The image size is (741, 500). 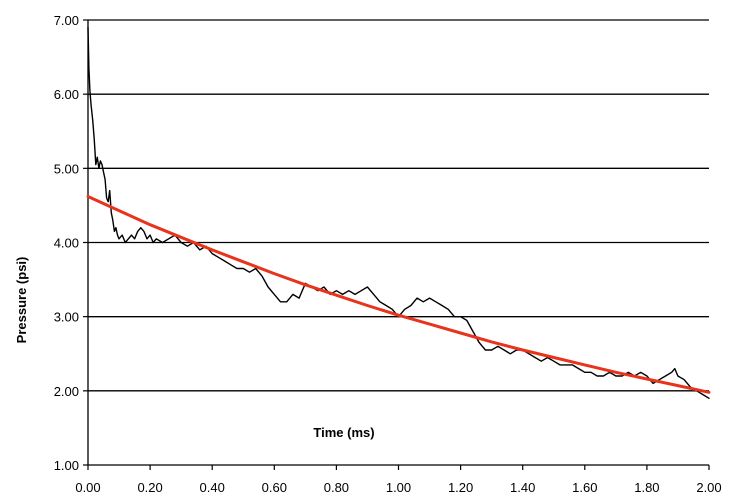 I want to click on x-tick-label: 1.20, so click(x=460, y=487).